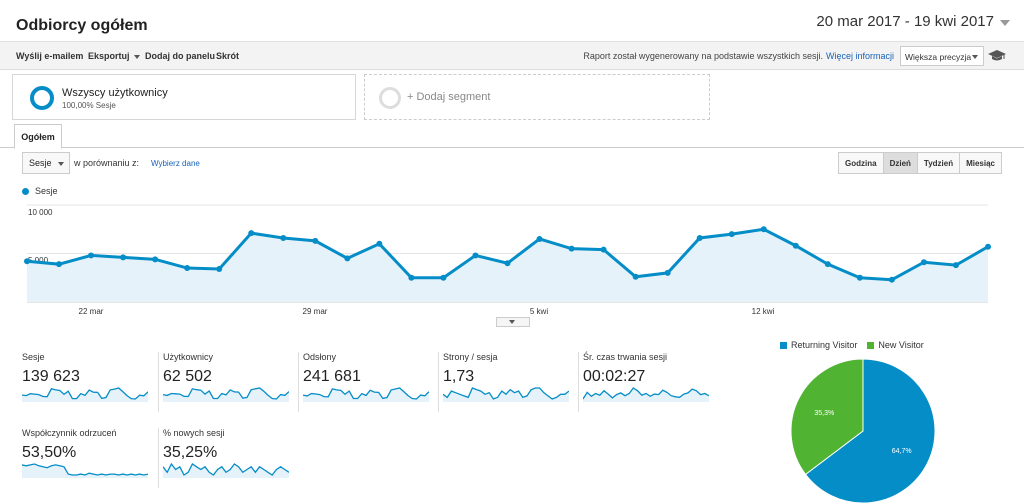  Describe the element at coordinates (902, 451) in the screenshot. I see `pie-slice-label: 64,7%` at that location.